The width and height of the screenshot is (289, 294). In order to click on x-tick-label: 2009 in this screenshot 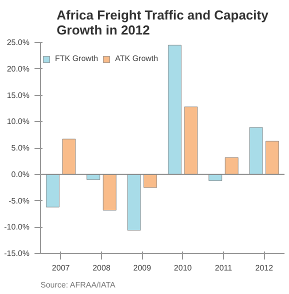, I will do `click(142, 268)`.